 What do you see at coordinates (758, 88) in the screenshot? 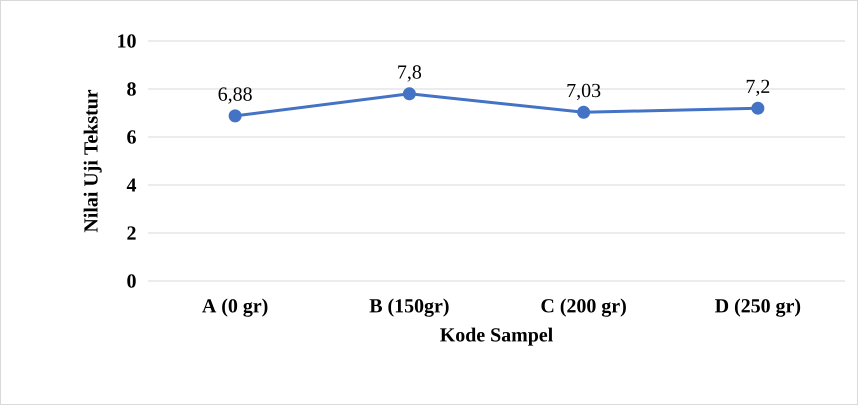
I see `data-label: 7,2` at bounding box center [758, 88].